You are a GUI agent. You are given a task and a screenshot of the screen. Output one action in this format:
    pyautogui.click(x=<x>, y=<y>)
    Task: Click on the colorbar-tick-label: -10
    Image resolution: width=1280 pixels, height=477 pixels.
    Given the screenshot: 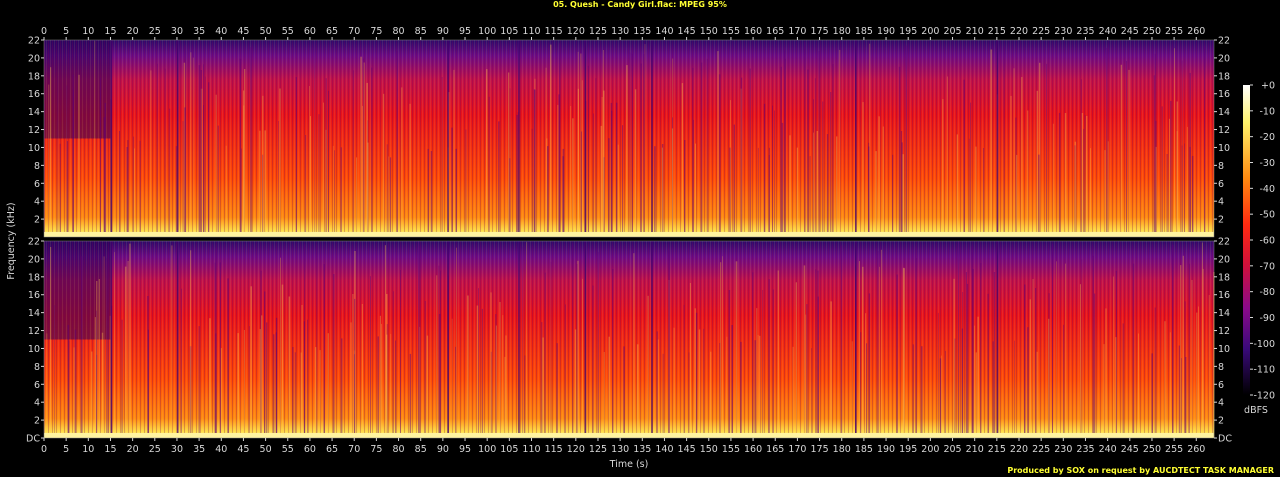 What is the action you would take?
    pyautogui.click(x=1267, y=111)
    